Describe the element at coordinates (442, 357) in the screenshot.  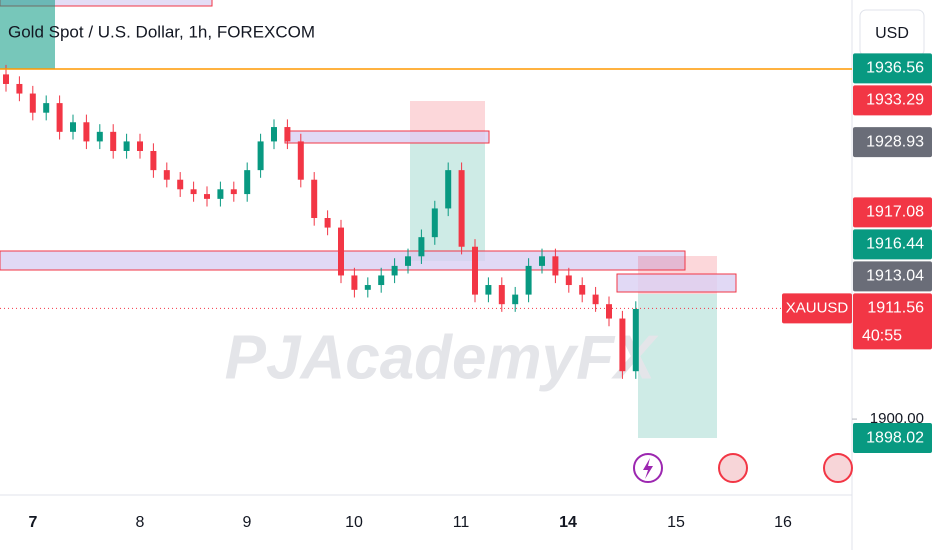
I see `watermark: PJAcademyFX` at that location.